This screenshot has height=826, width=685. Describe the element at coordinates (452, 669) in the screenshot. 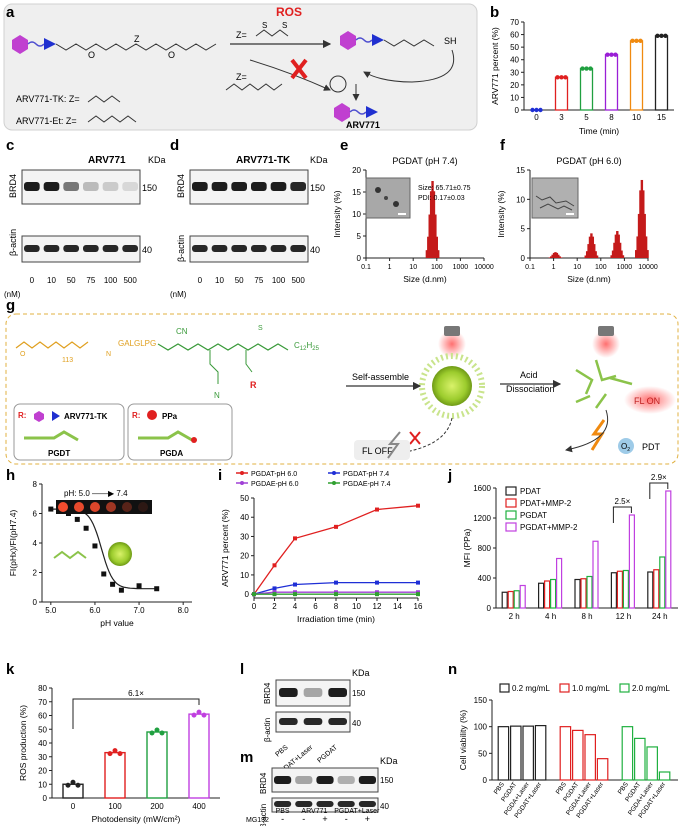

I see `panel-label-n: n` at that location.